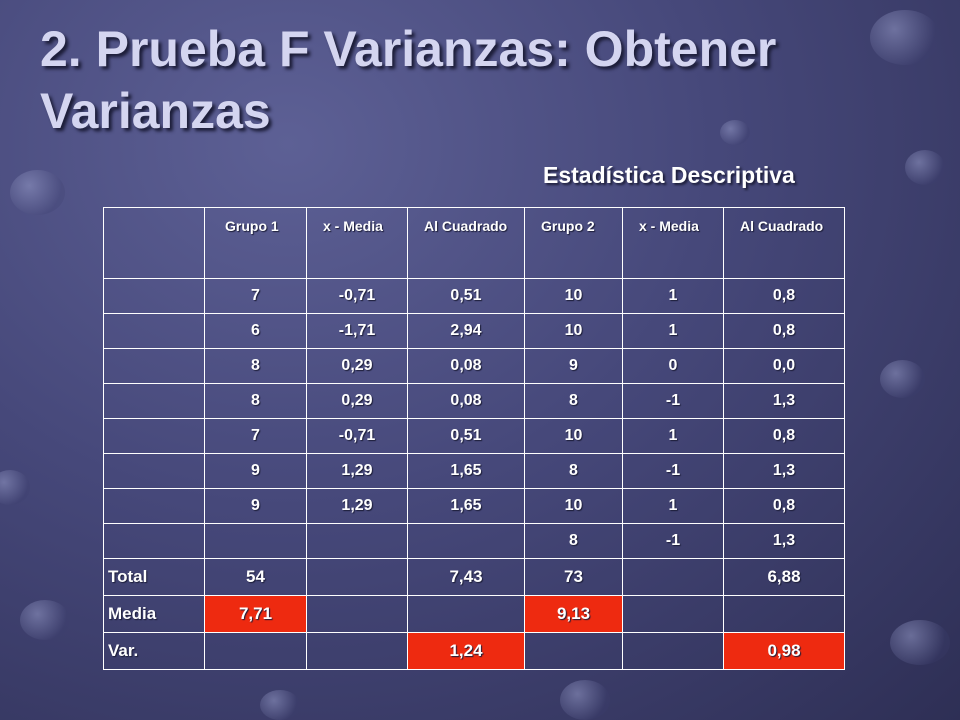 The image size is (960, 720). Describe the element at coordinates (466, 331) in the screenshot. I see `cell-al-cuadrado-1: 2,94` at that location.